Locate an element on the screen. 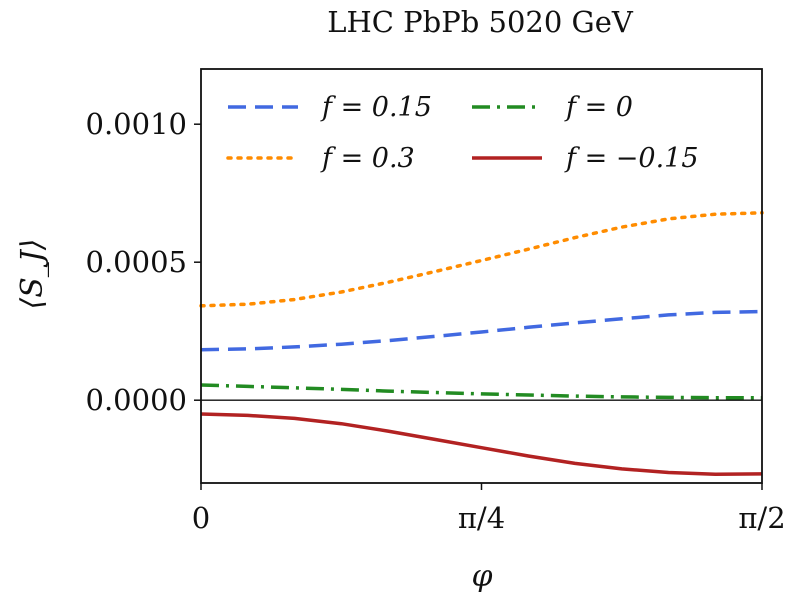 The width and height of the screenshot is (797, 594). x-tick-label: π/2 is located at coordinates (761, 518).